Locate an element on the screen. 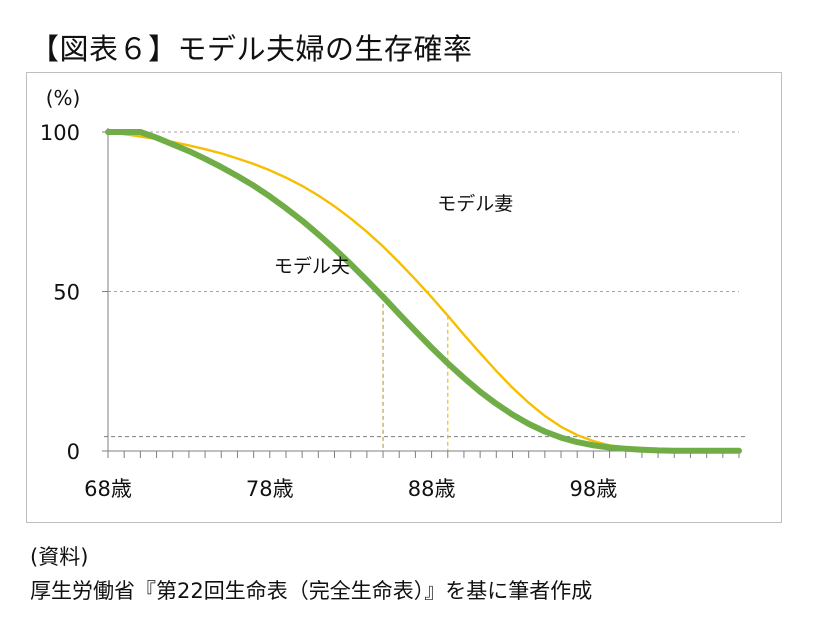  annotation-husband: モデル夫 is located at coordinates (312, 266).